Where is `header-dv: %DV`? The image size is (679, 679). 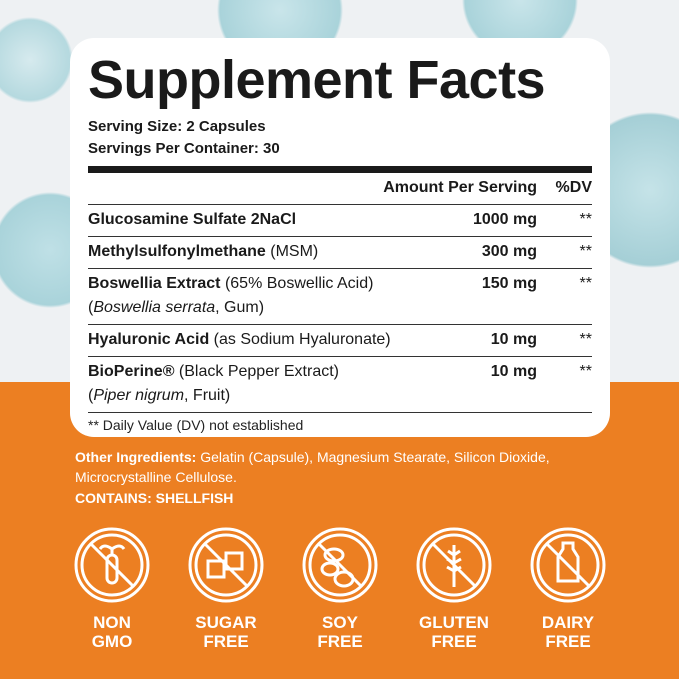
header-dv: %DV is located at coordinates (573, 187).